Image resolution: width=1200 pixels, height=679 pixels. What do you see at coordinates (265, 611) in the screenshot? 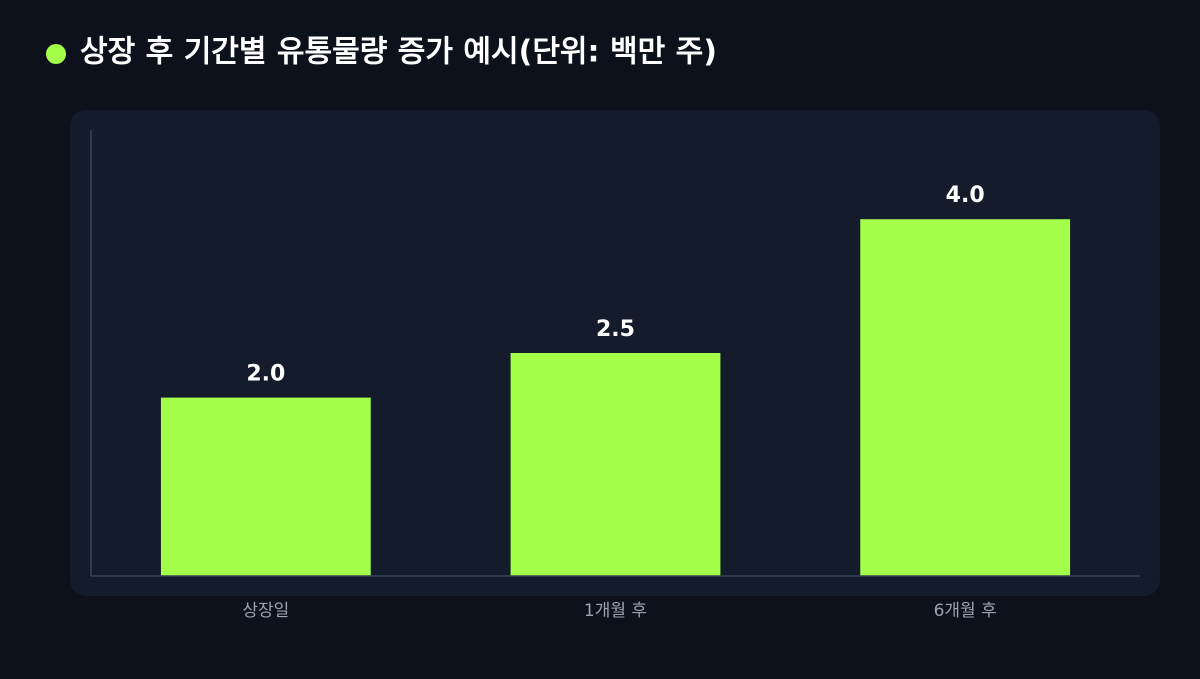
I see `x-tick-label: 상장일` at bounding box center [265, 611].